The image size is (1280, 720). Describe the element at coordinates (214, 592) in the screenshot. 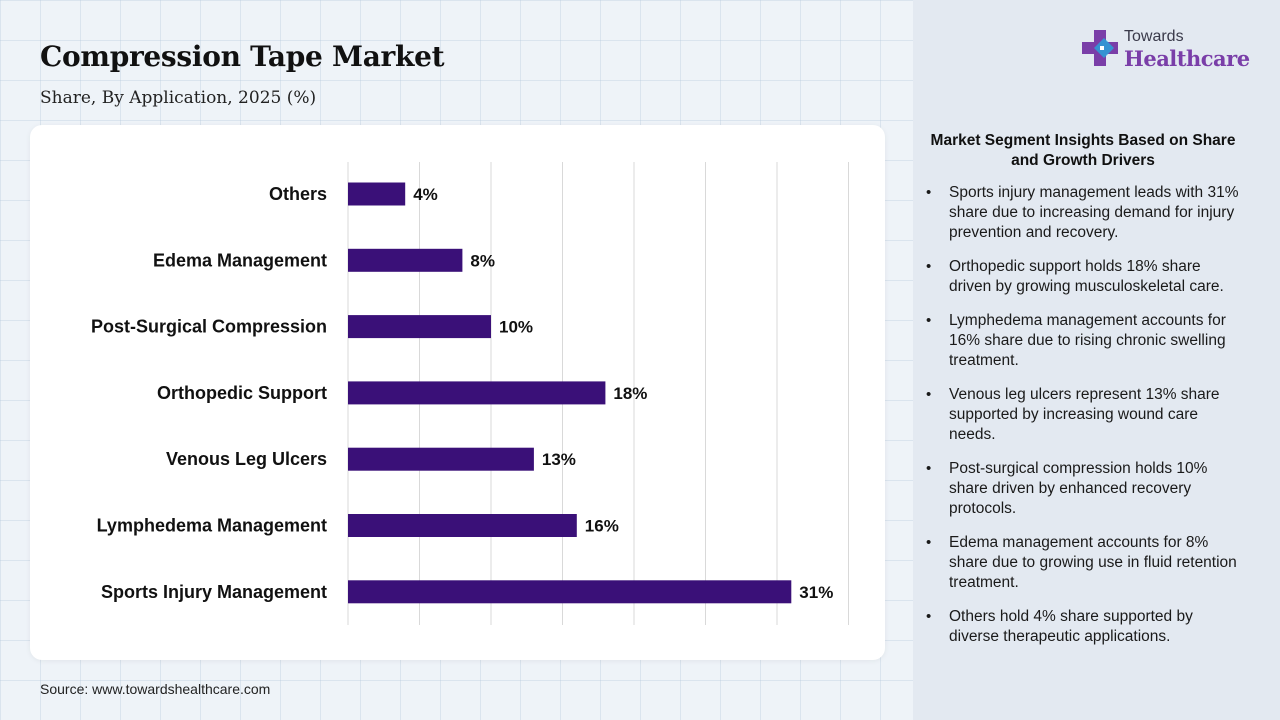

I see `category-label: Sports Injury Management` at that location.